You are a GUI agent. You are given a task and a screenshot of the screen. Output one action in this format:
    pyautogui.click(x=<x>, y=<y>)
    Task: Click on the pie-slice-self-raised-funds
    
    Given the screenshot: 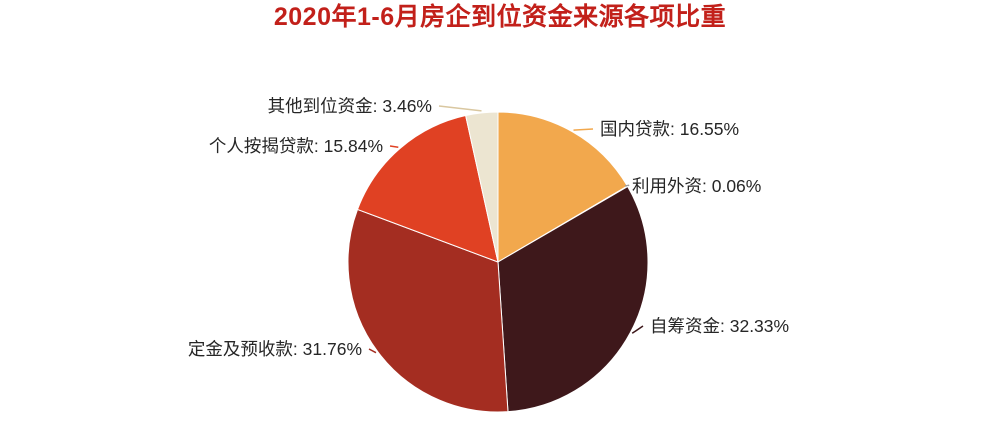 What is the action you would take?
    pyautogui.click(x=573, y=299)
    